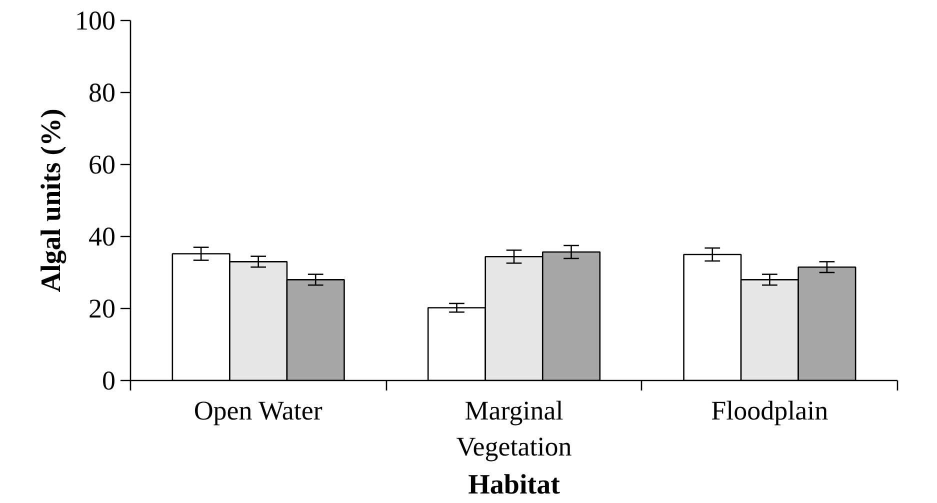 The image size is (937, 503). I want to click on x-tick-label: Open Water, so click(258, 411).